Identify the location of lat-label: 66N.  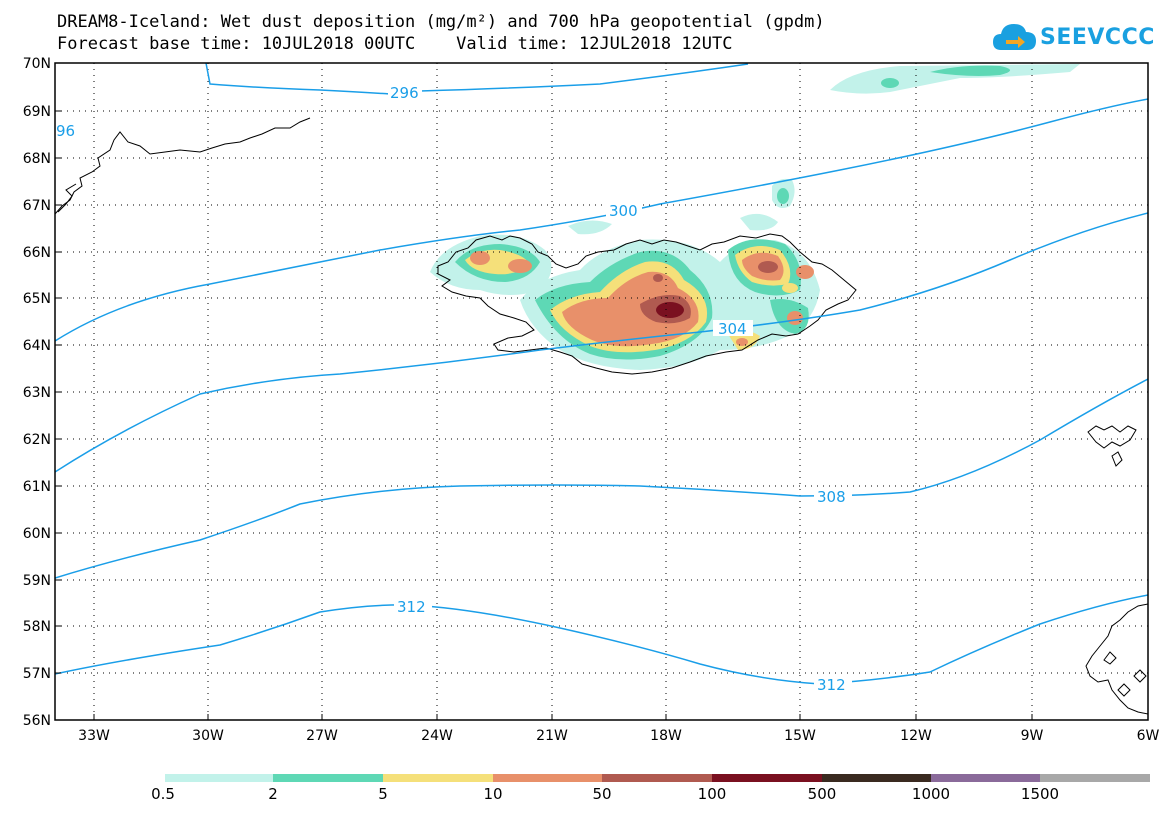
(37, 253).